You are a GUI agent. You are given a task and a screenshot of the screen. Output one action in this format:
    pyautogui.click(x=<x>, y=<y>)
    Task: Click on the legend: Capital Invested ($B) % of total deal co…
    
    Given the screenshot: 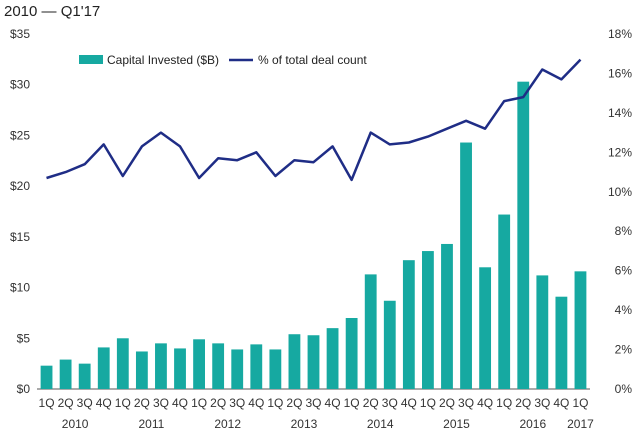 What is the action you would take?
    pyautogui.click(x=223, y=60)
    